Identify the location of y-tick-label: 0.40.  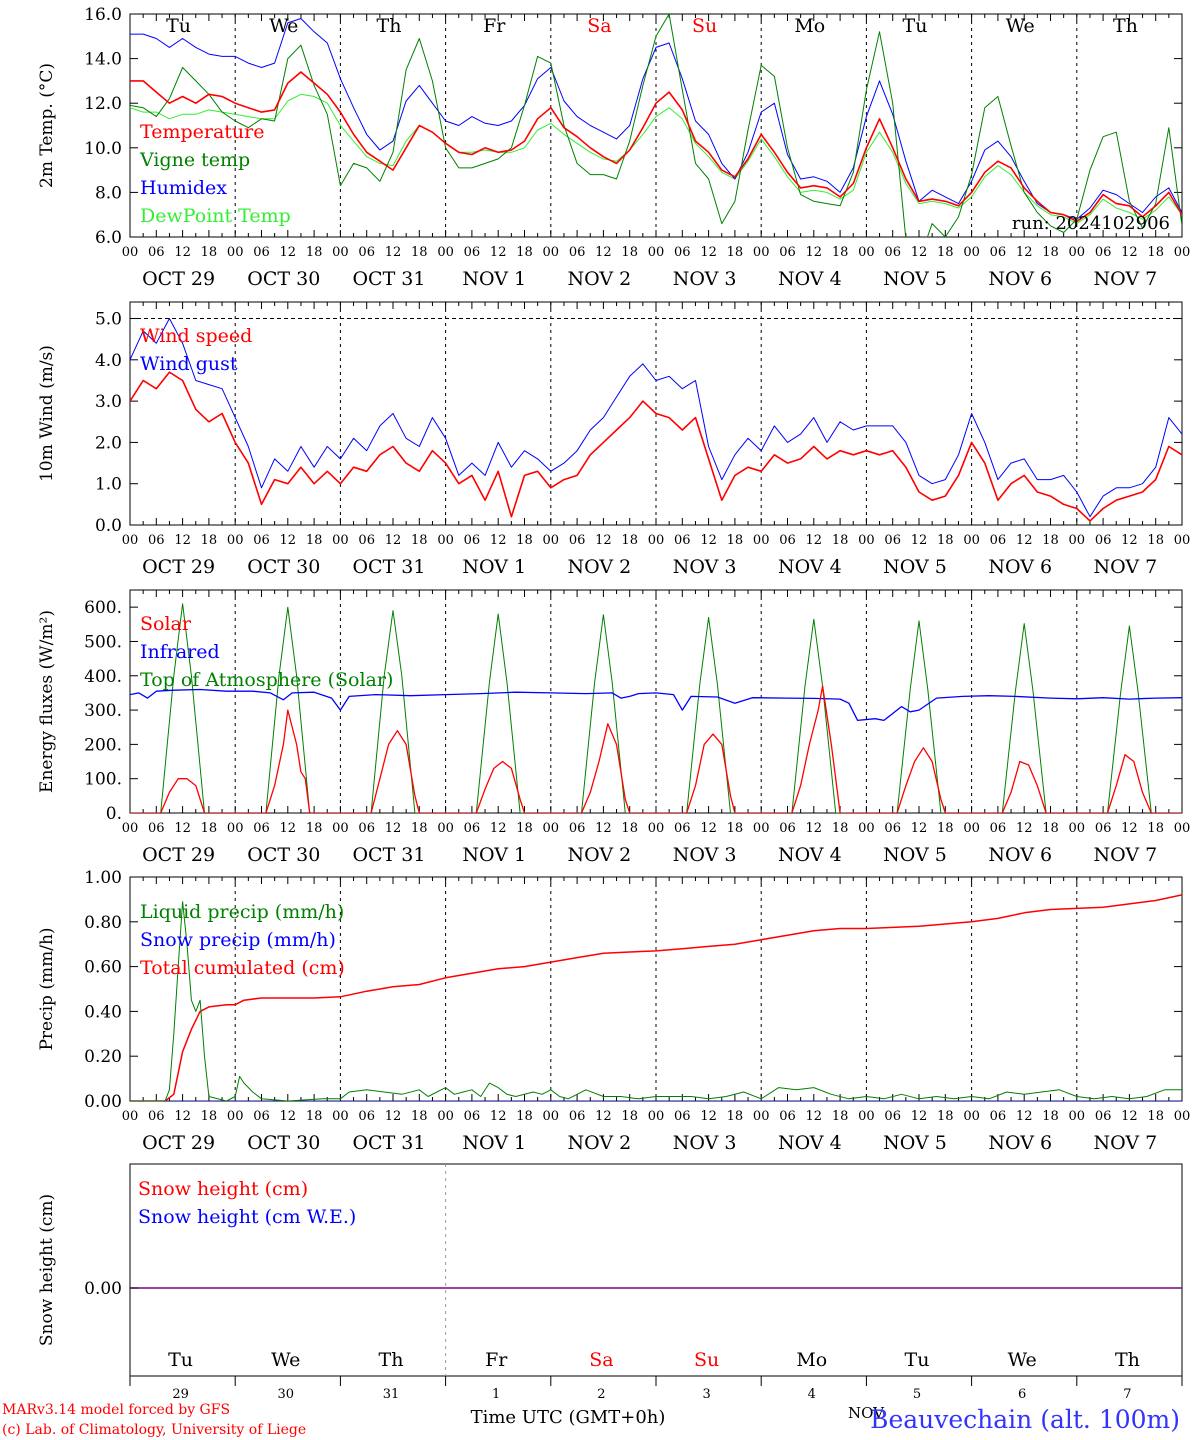
(103, 1012).